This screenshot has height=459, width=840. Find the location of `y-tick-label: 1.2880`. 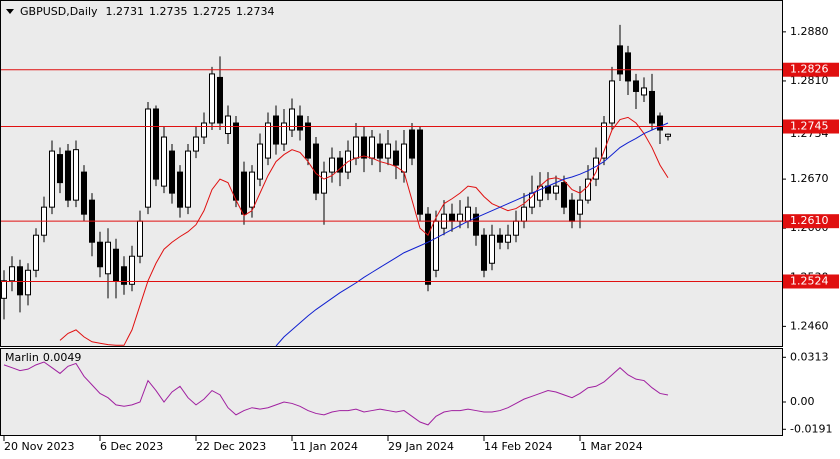

y-tick-label: 1.2880 is located at coordinates (809, 31).